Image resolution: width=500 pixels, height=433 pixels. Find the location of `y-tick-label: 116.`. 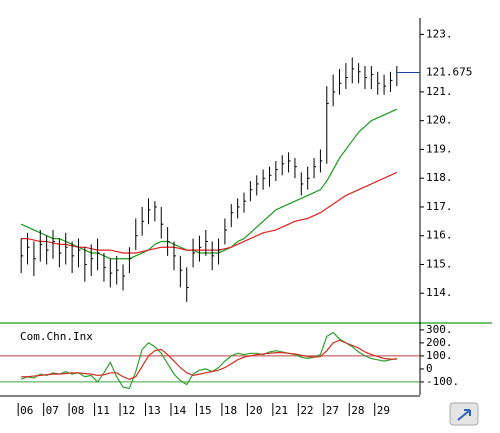

y-tick-label: 116. is located at coordinates (439, 235).